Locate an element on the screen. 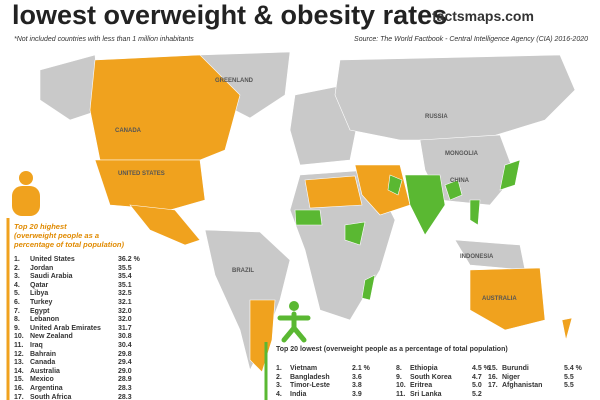 This screenshot has height=400, width=600. person-orange is located at coordinates (26, 193).